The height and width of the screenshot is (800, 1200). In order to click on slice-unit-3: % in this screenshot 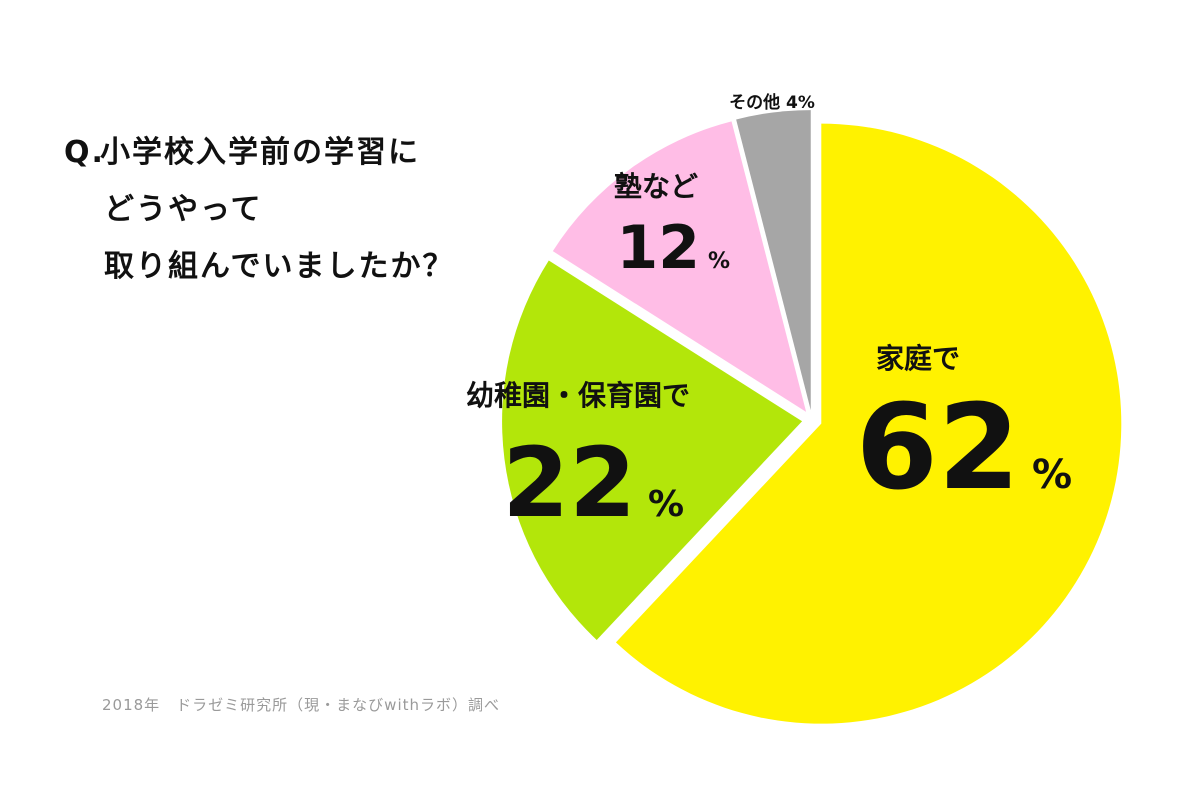, I will do `click(719, 261)`.